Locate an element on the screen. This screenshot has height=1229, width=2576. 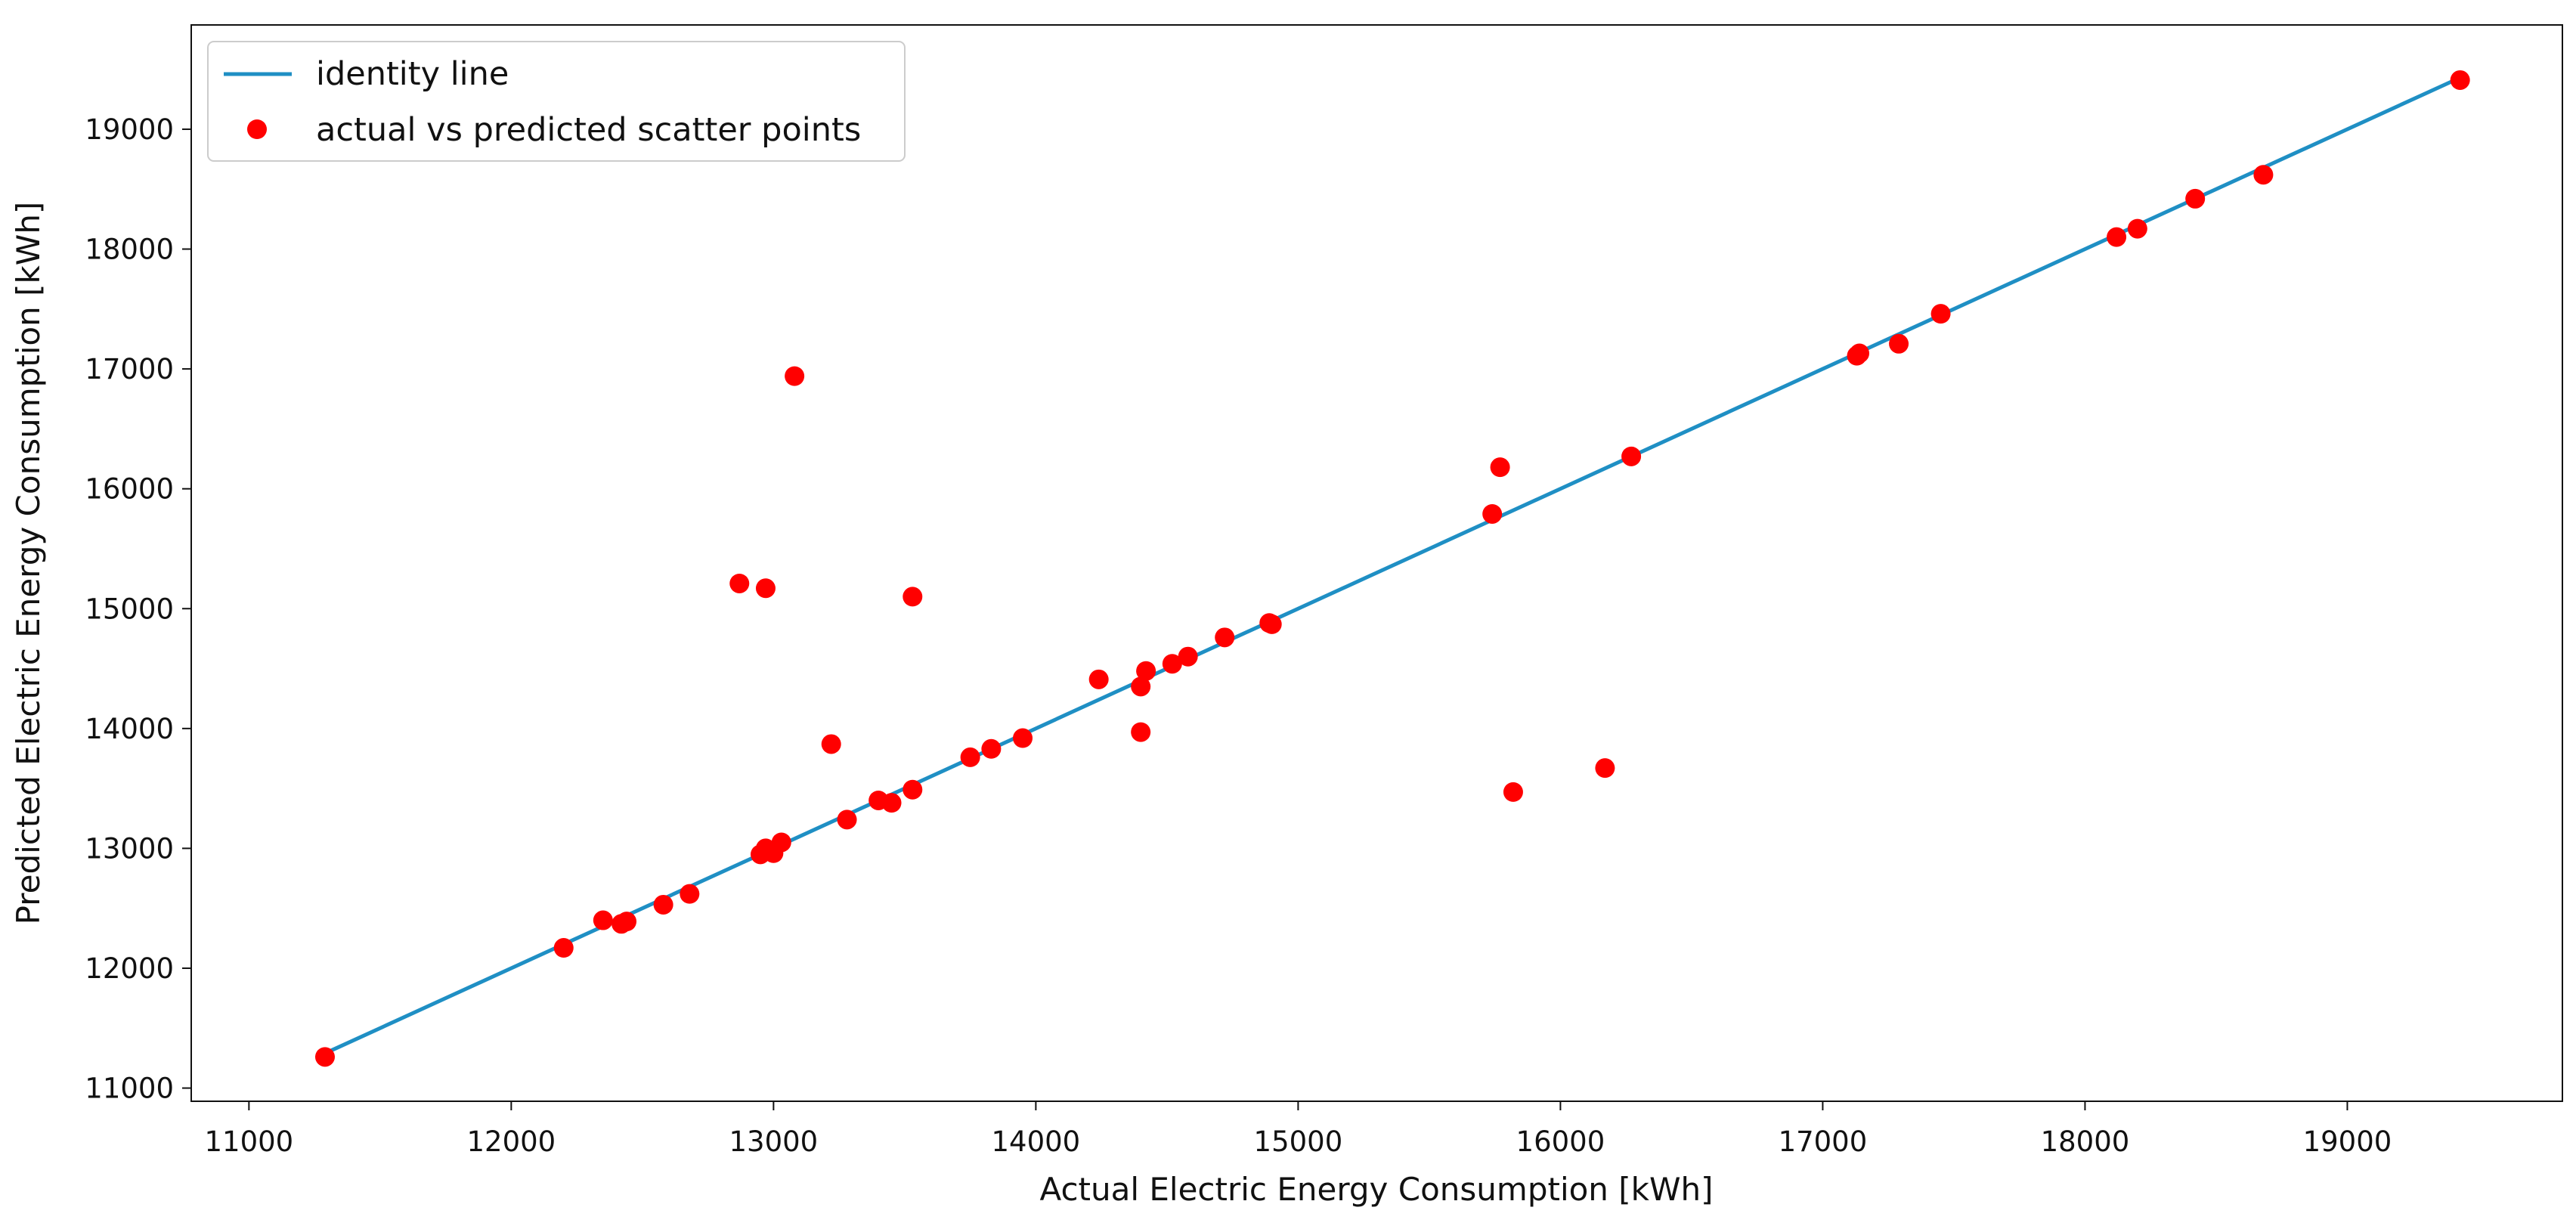
x-tick-label: 16000 is located at coordinates (1560, 1141).